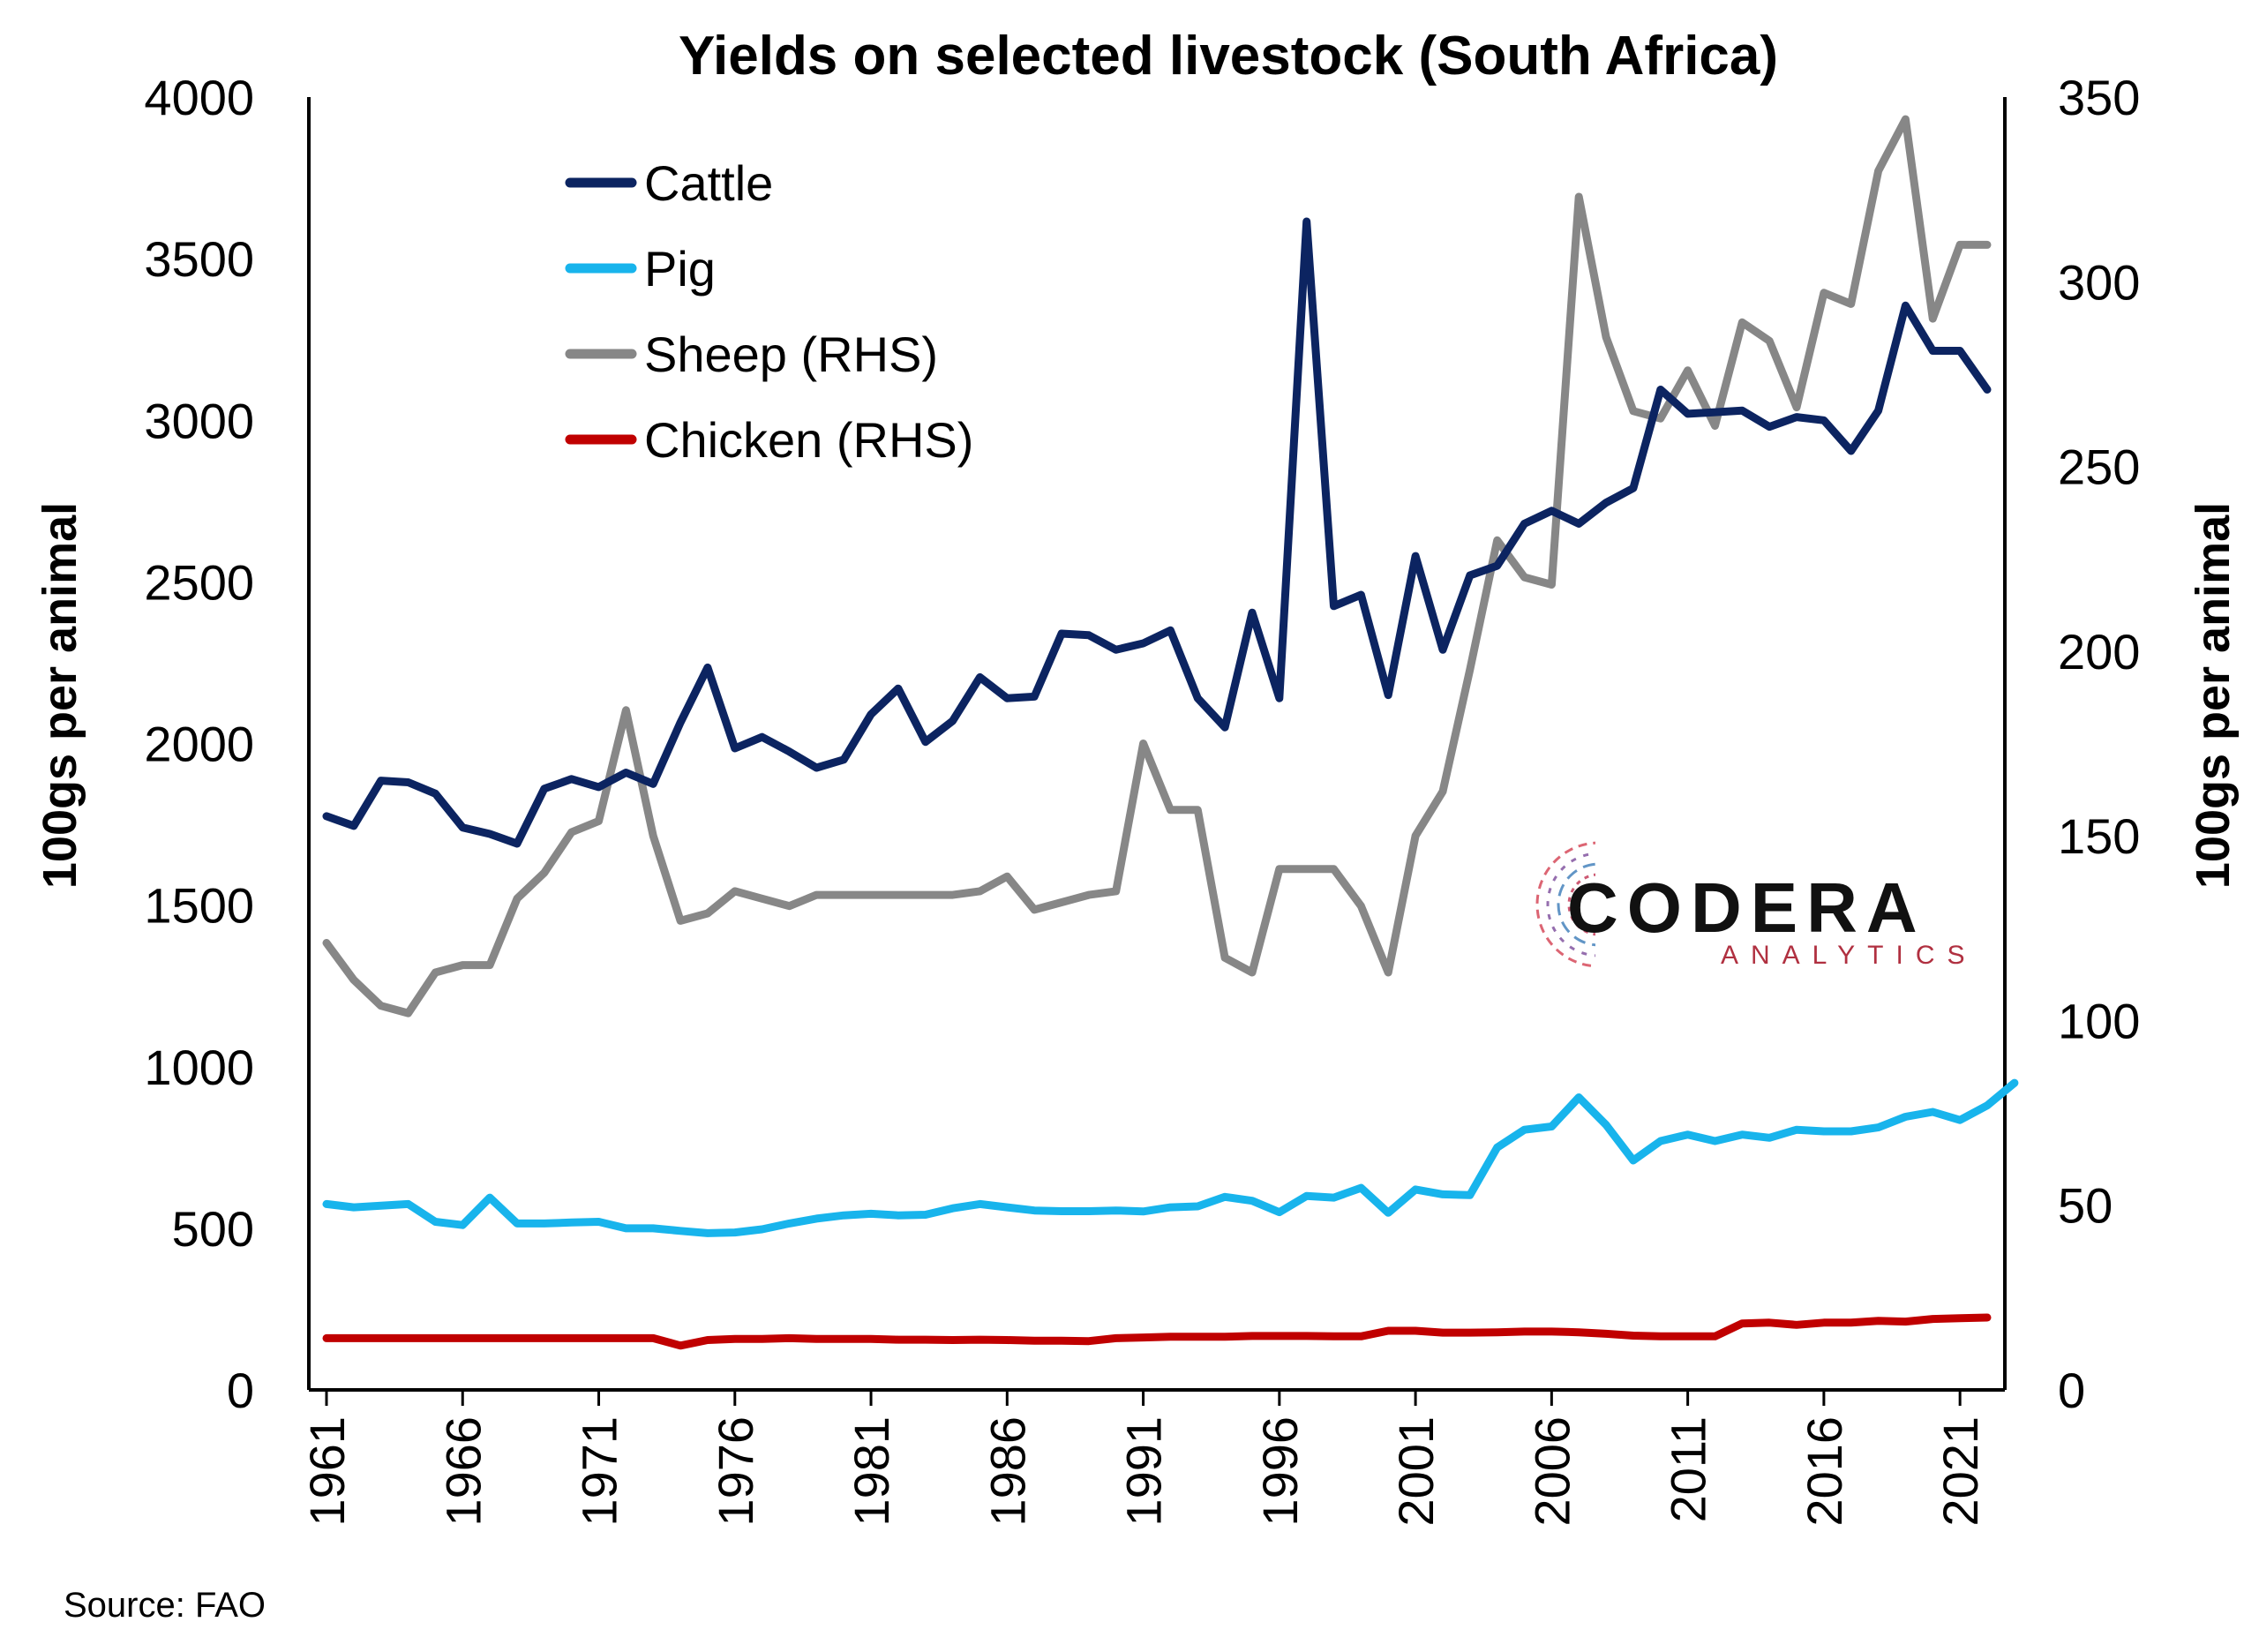 The width and height of the screenshot is (2259, 1652). Describe the element at coordinates (1552, 1471) in the screenshot. I see `x-tick-label: 2006` at that location.